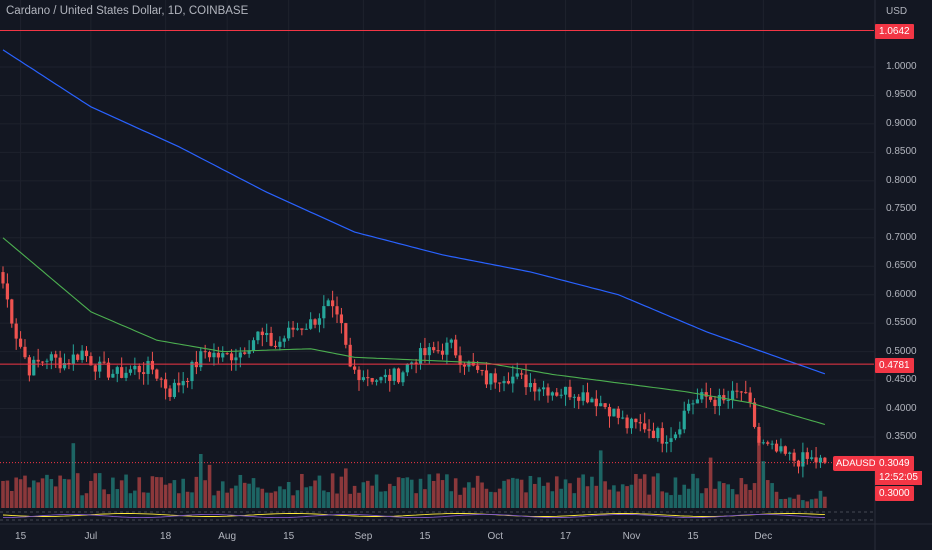 This screenshot has height=550, width=932. Describe the element at coordinates (227, 536) in the screenshot. I see `time-tick-label: Aug` at that location.